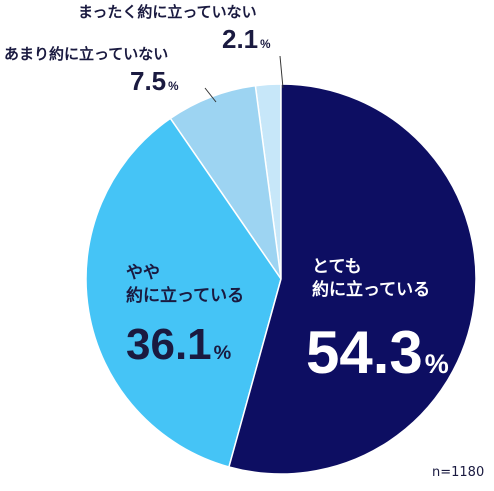 The height and width of the screenshot is (491, 494). What do you see at coordinates (377, 352) in the screenshot?
I see `value-label: 54.3%` at bounding box center [377, 352].